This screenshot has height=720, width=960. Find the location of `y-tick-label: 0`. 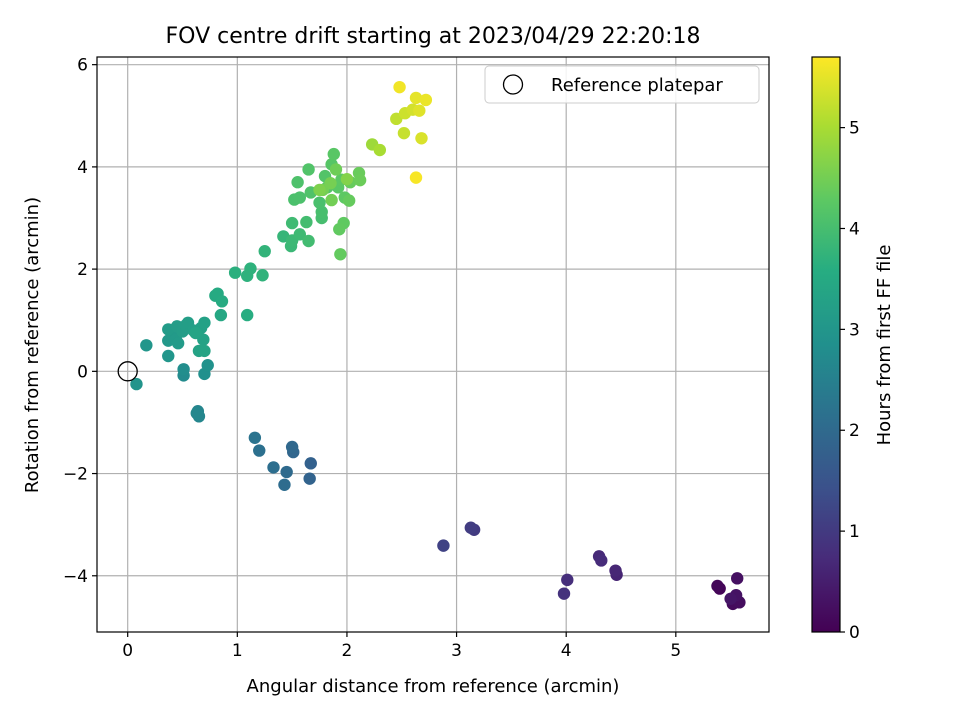

y-tick-label: 0 is located at coordinates (82, 372).